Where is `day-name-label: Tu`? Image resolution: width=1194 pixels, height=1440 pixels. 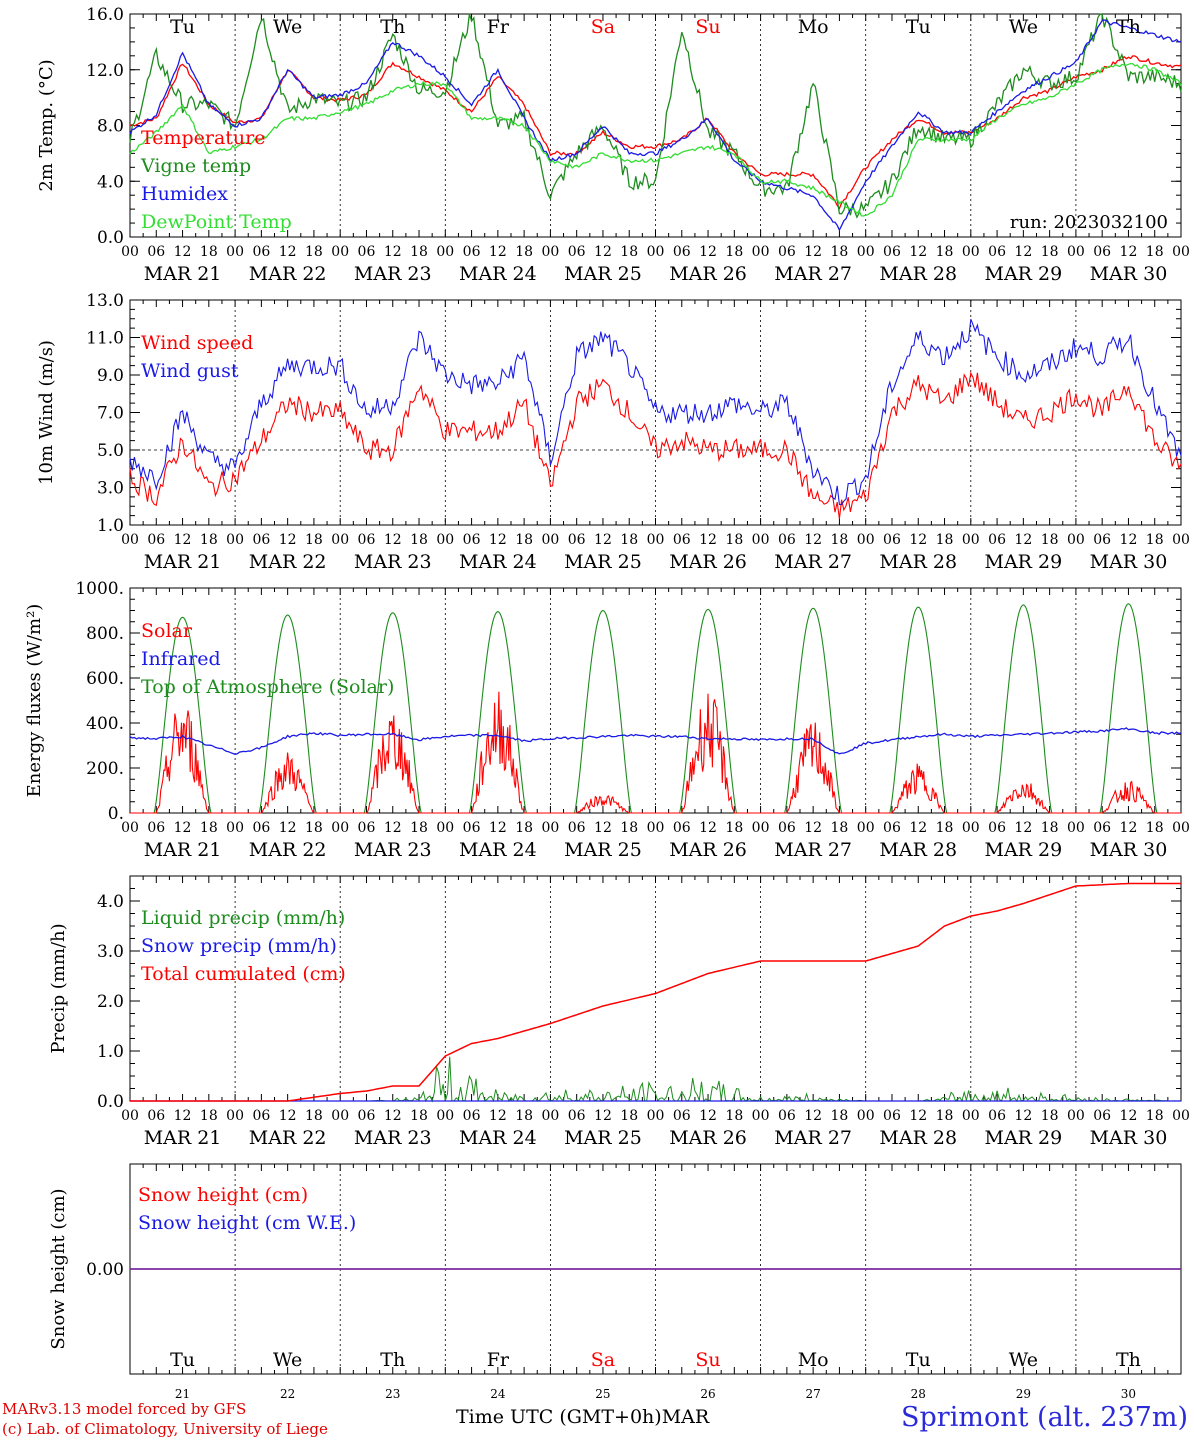
day-name-label: Tu is located at coordinates (182, 27).